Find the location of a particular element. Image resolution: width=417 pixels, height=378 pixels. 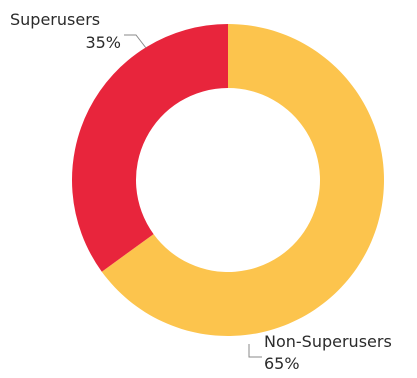

leader-line-non-superusers is located at coordinates (255, 351).